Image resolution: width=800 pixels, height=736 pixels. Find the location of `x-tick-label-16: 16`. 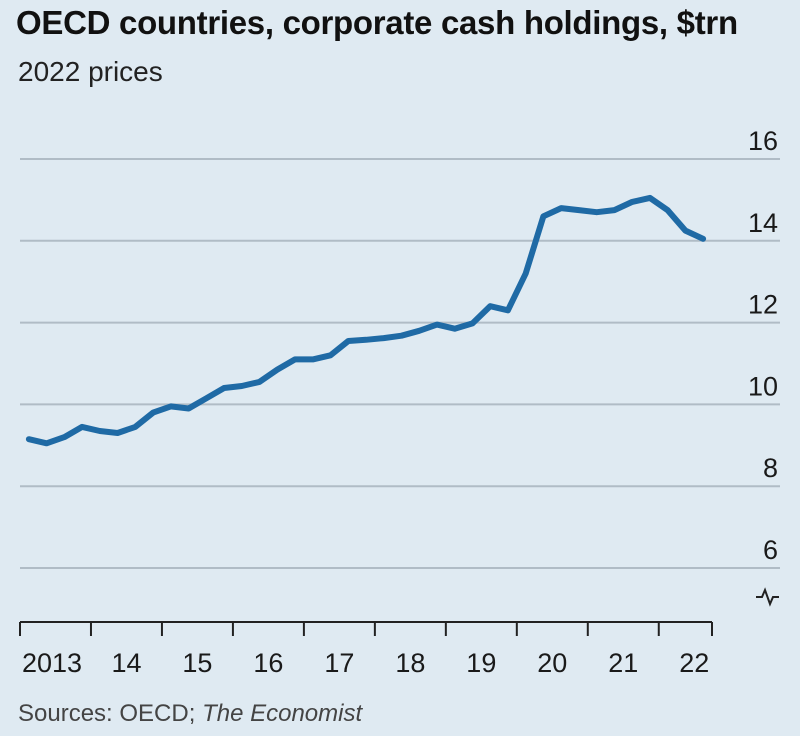

x-tick-label-16: 16 is located at coordinates (268, 663).